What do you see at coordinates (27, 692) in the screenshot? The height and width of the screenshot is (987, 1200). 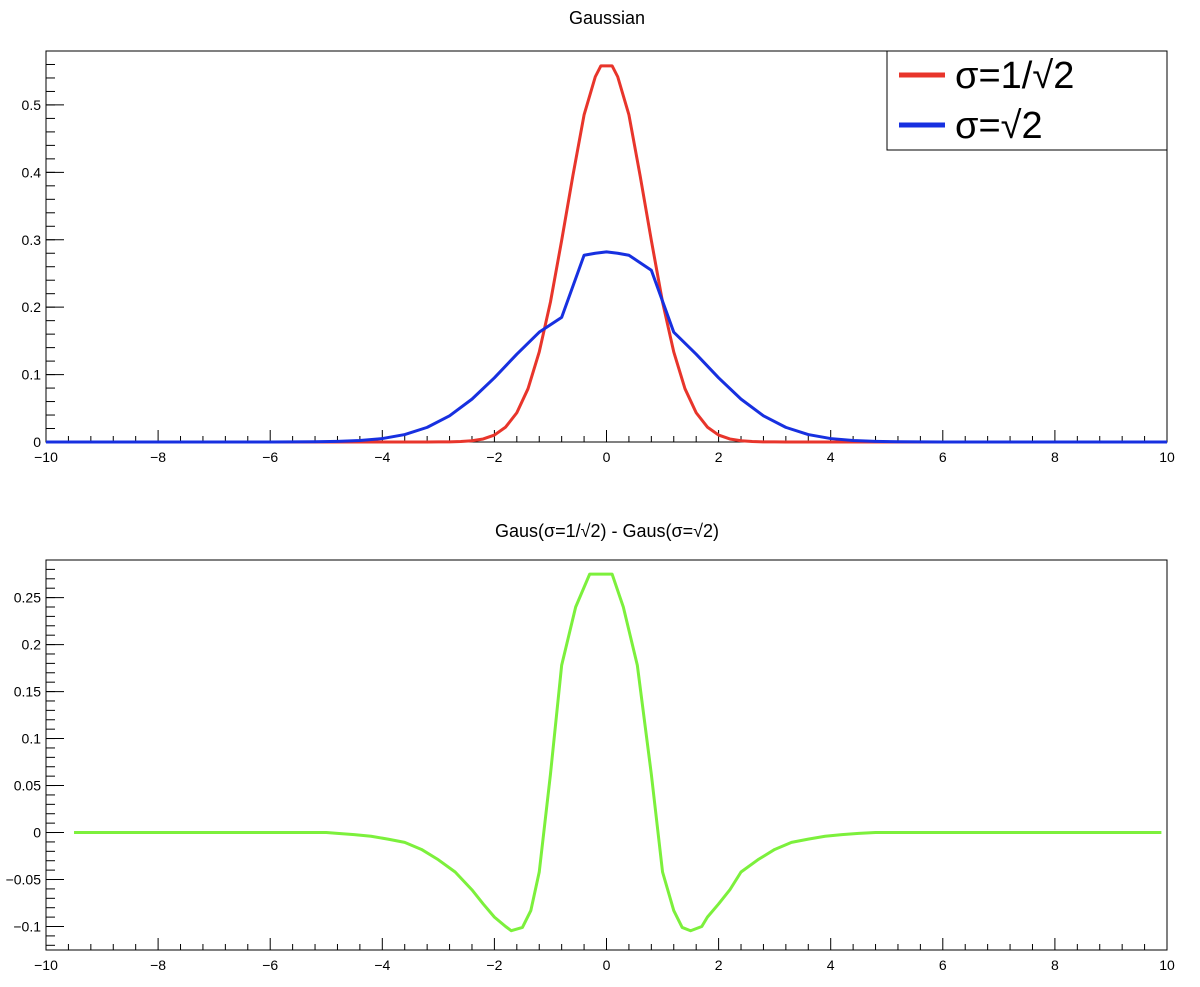 I see `y-tick-label: 0.15` at bounding box center [27, 692].